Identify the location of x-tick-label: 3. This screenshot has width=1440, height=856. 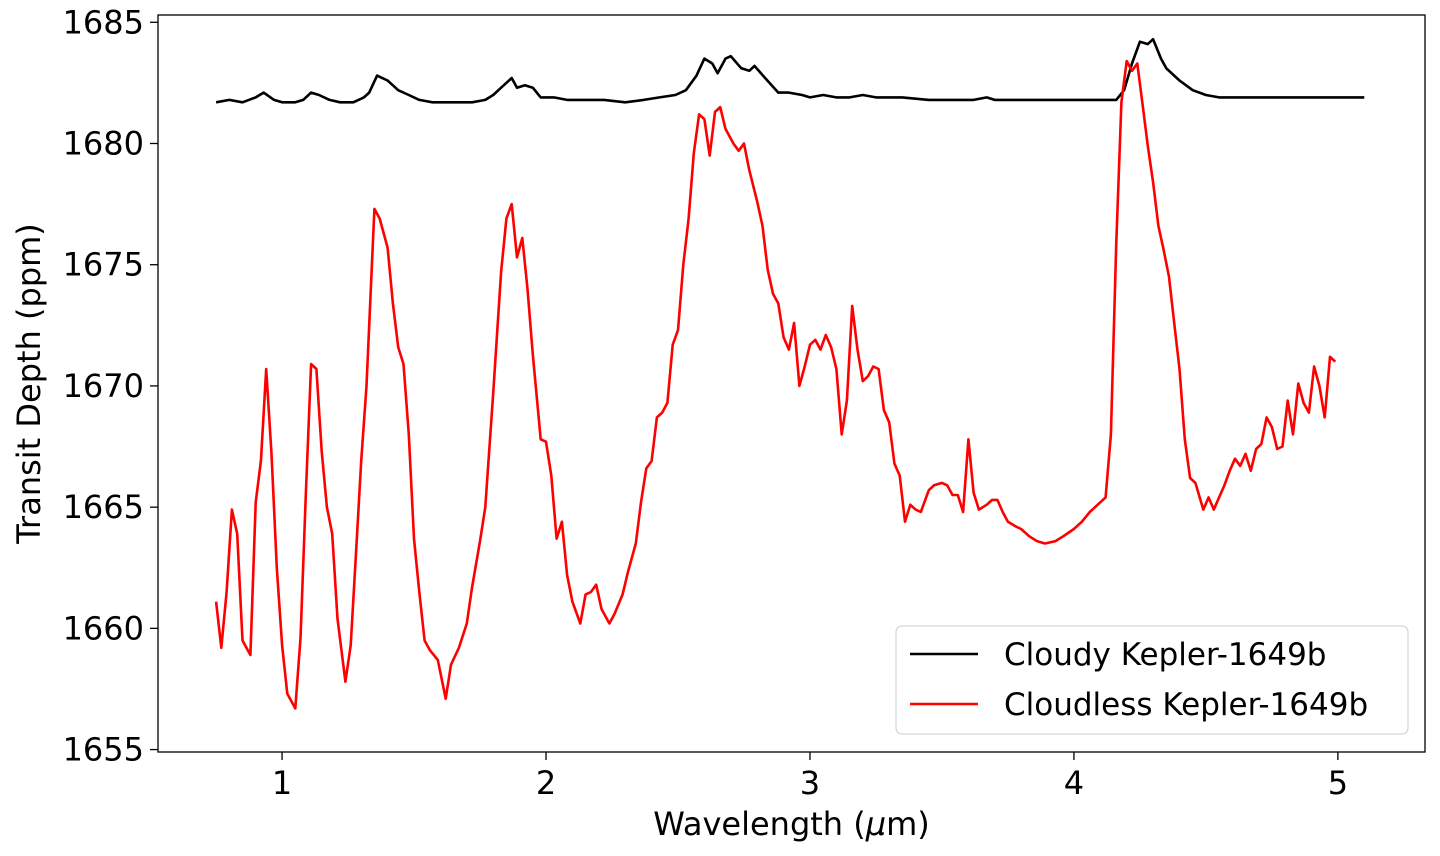
(810, 783).